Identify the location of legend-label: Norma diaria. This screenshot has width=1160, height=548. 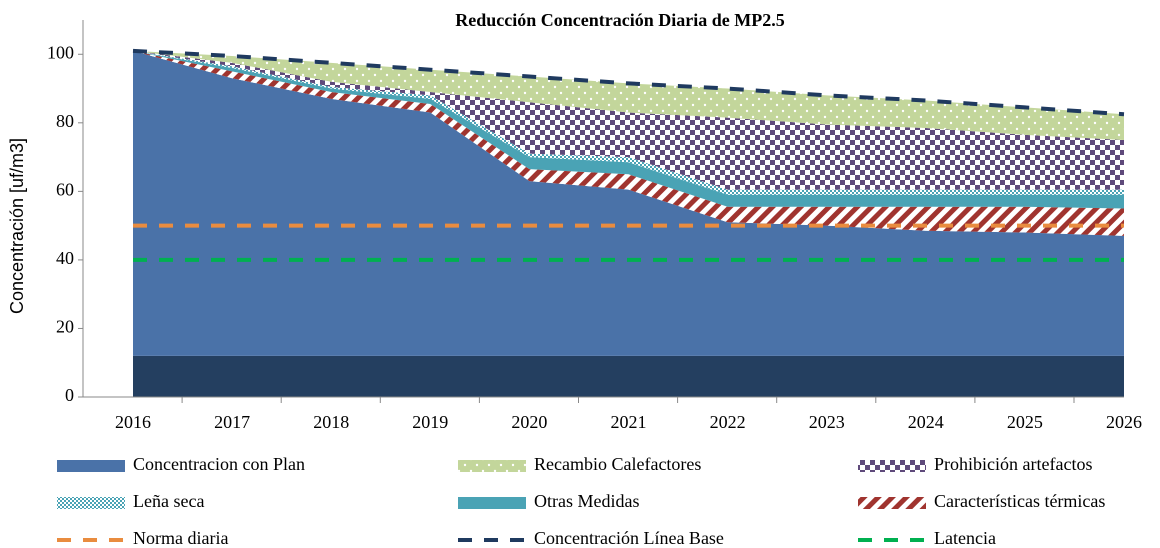
(180, 538).